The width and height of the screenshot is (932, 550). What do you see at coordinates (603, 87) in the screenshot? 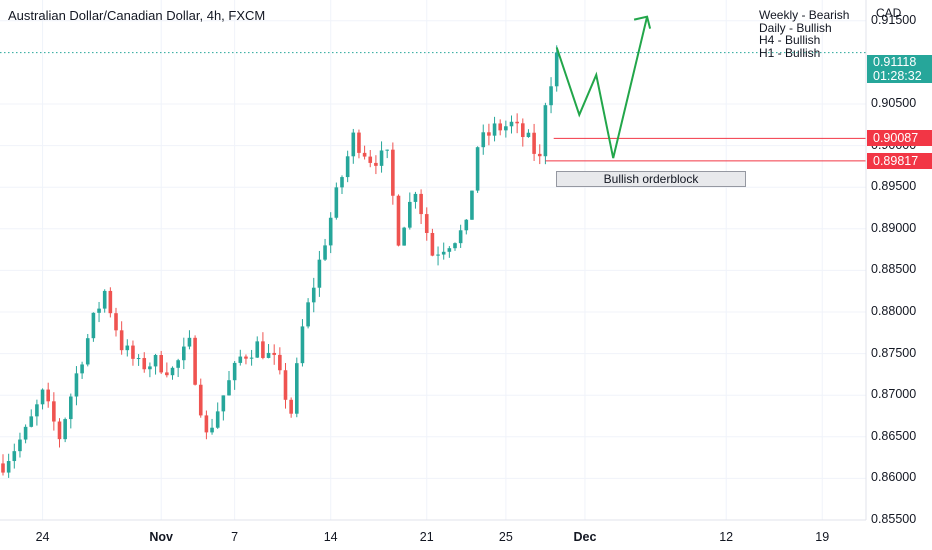
I see `projection-path` at bounding box center [603, 87].